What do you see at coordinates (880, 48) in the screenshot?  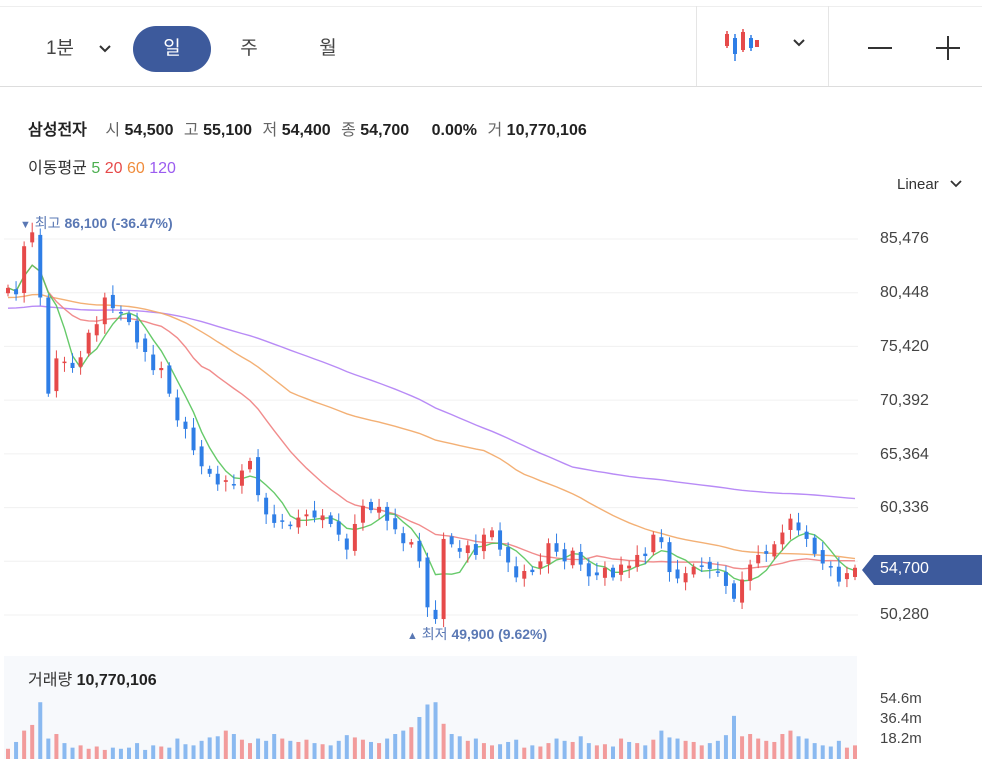 I see `zoom-out-icon` at bounding box center [880, 48].